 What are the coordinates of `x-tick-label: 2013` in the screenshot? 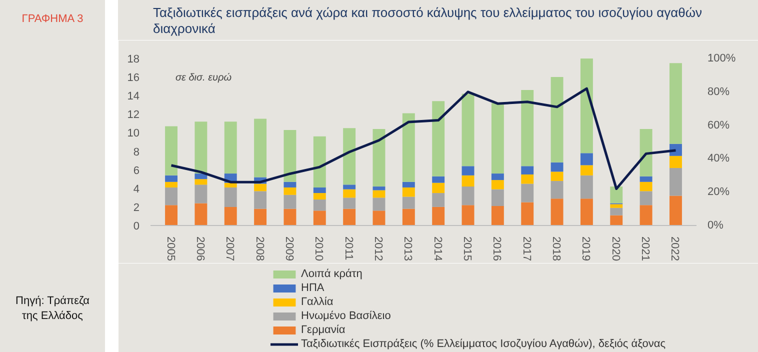 It's located at (408, 248).